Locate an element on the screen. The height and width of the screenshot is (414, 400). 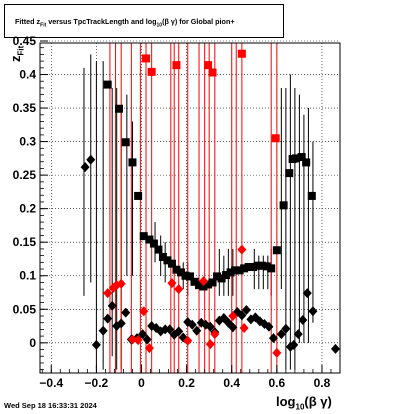
y-tick-label: 0.3 is located at coordinates (27, 142).